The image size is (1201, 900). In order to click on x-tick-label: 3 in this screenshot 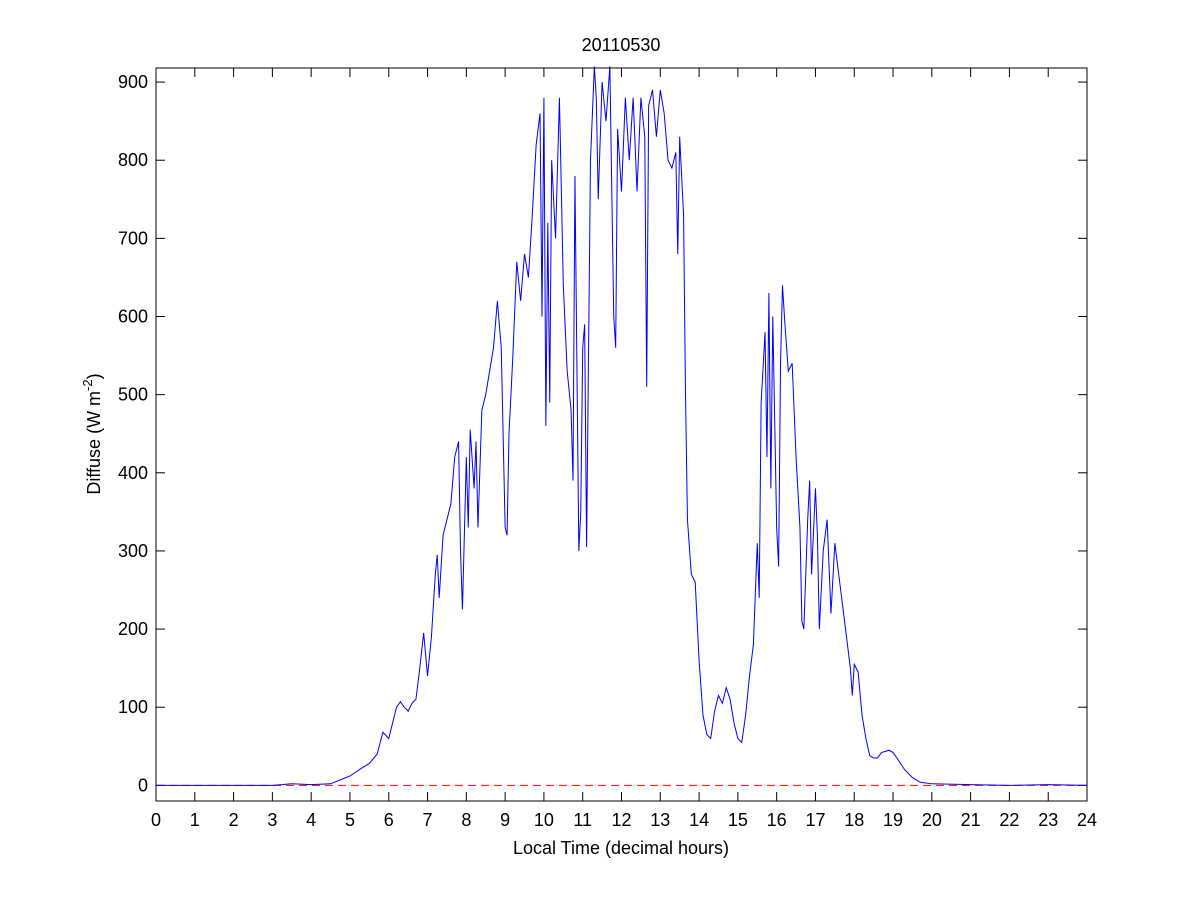, I will do `click(272, 820)`.